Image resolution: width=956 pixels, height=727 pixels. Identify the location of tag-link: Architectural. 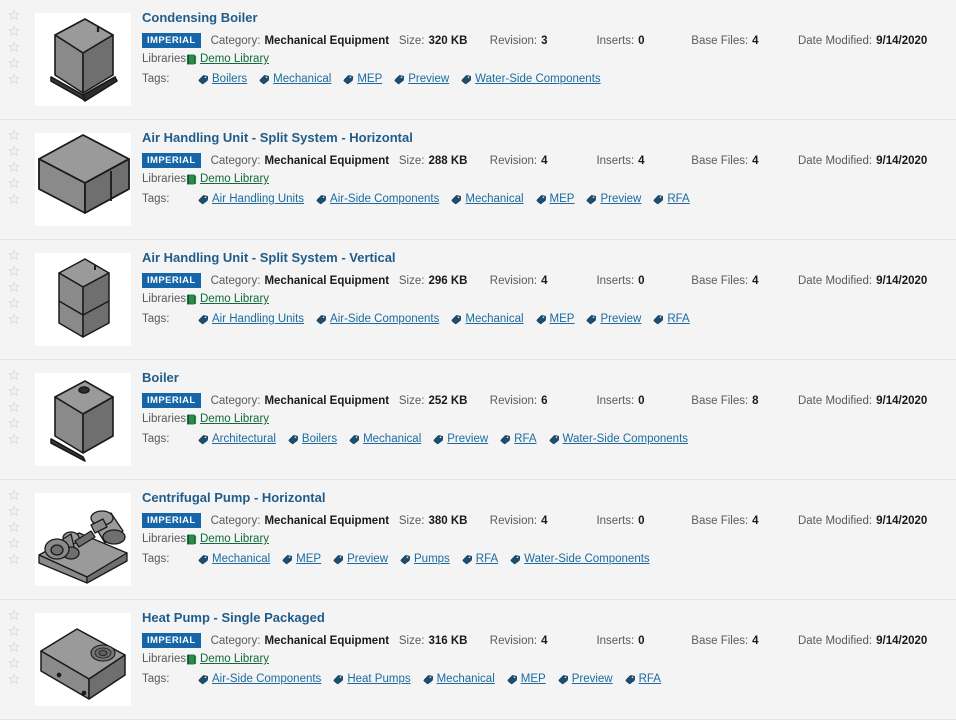
(244, 439).